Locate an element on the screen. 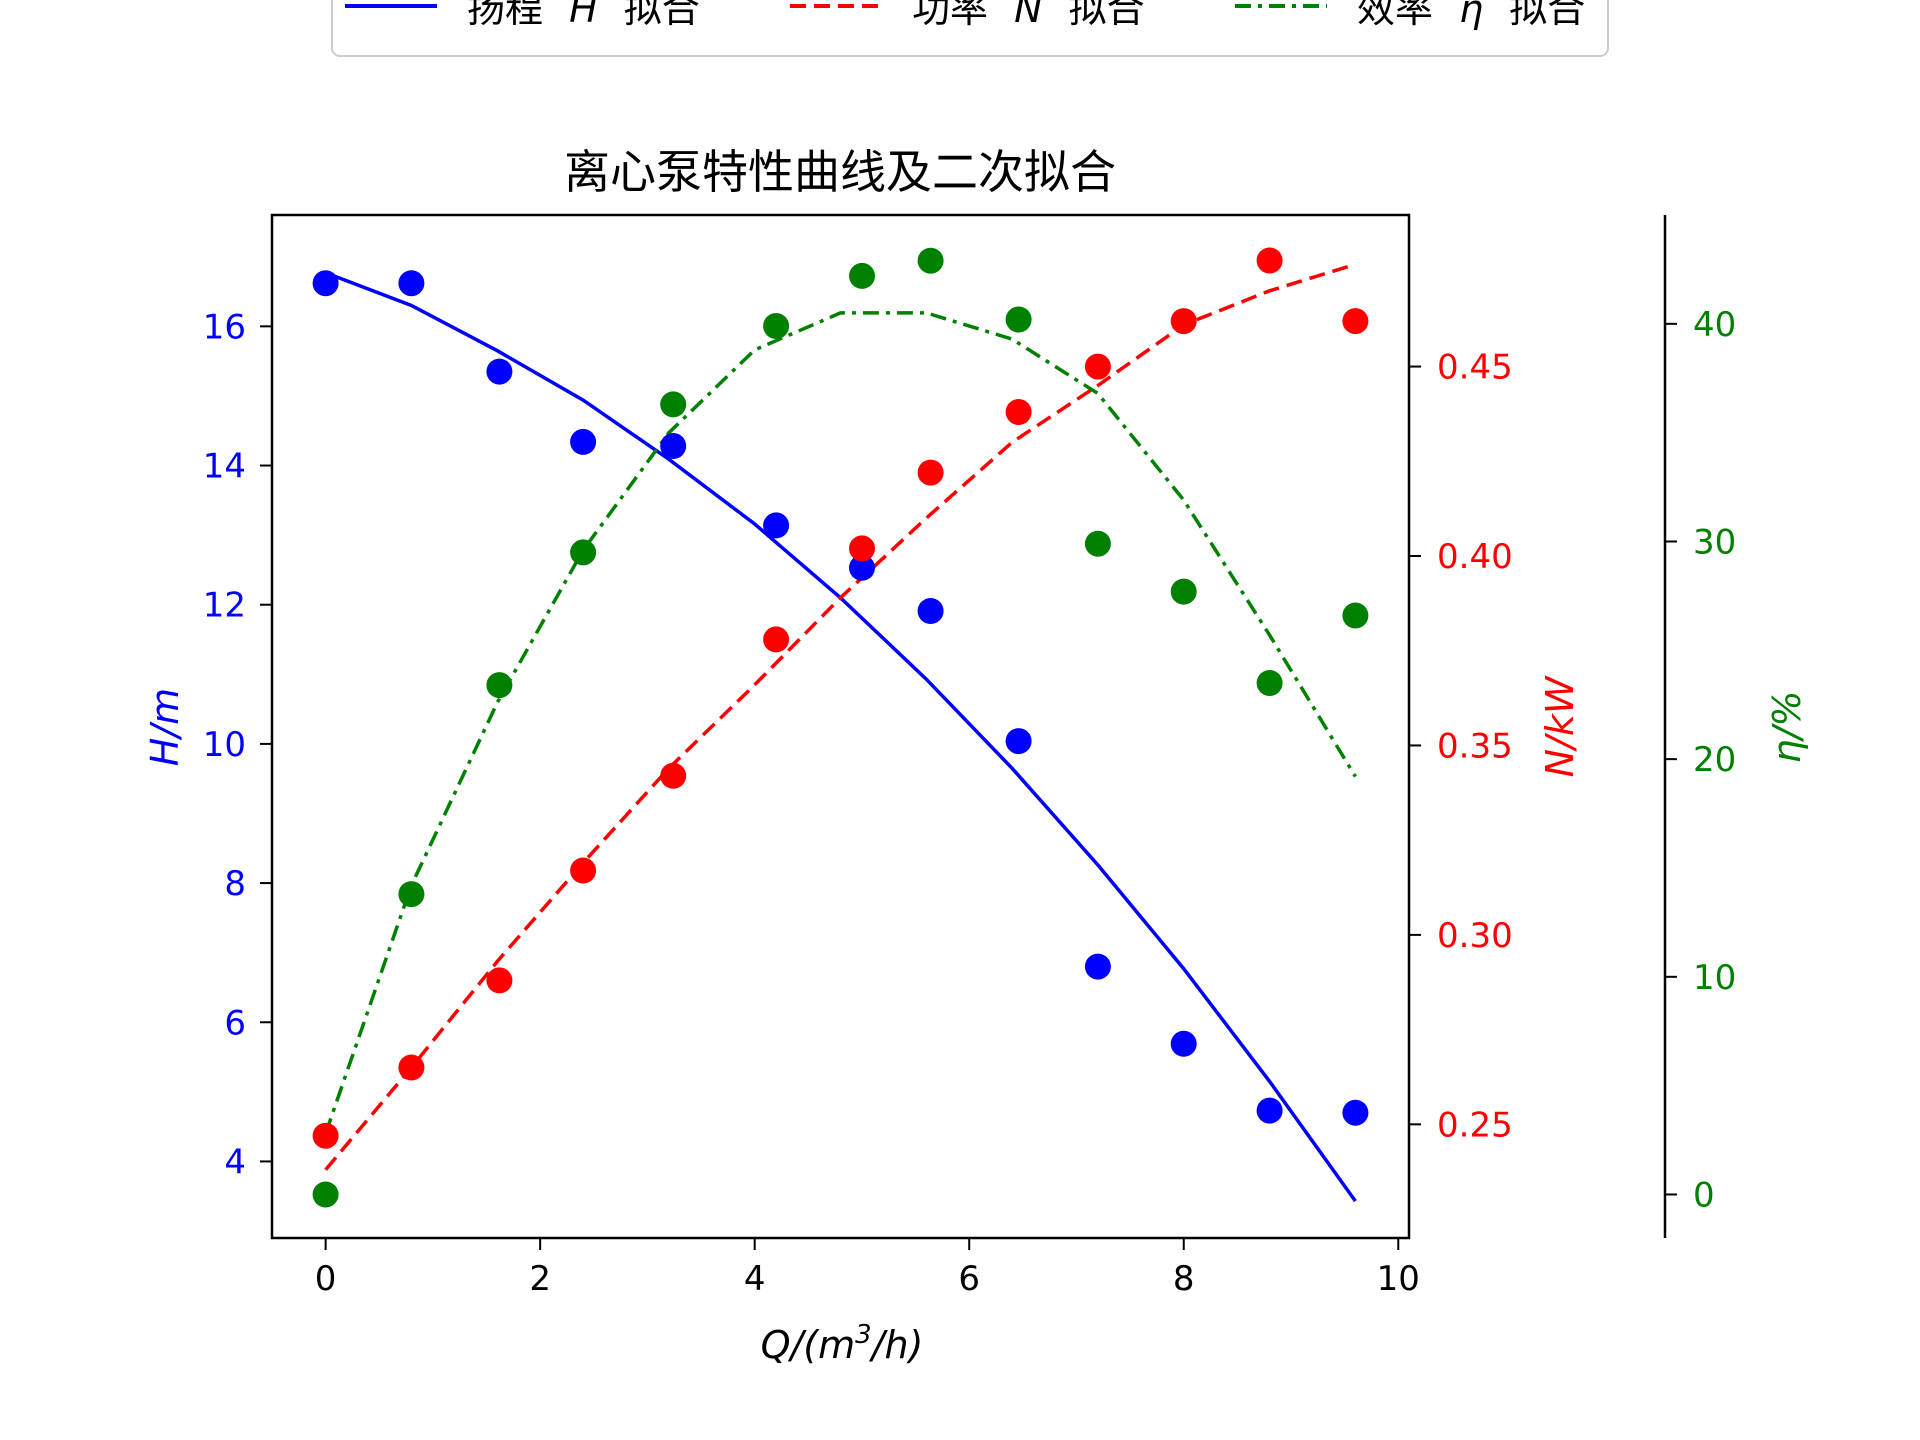 The width and height of the screenshot is (1920, 1440). eta-tick-label: 30 is located at coordinates (1714, 542).